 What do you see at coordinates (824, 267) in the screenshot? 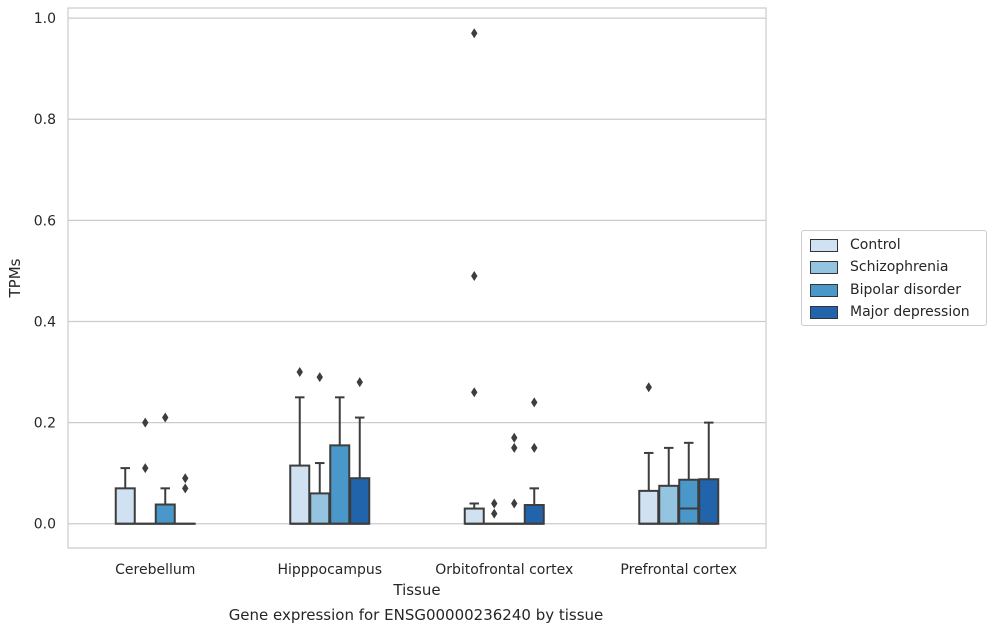
I see `legend-swatch-schizophrenia` at bounding box center [824, 267].